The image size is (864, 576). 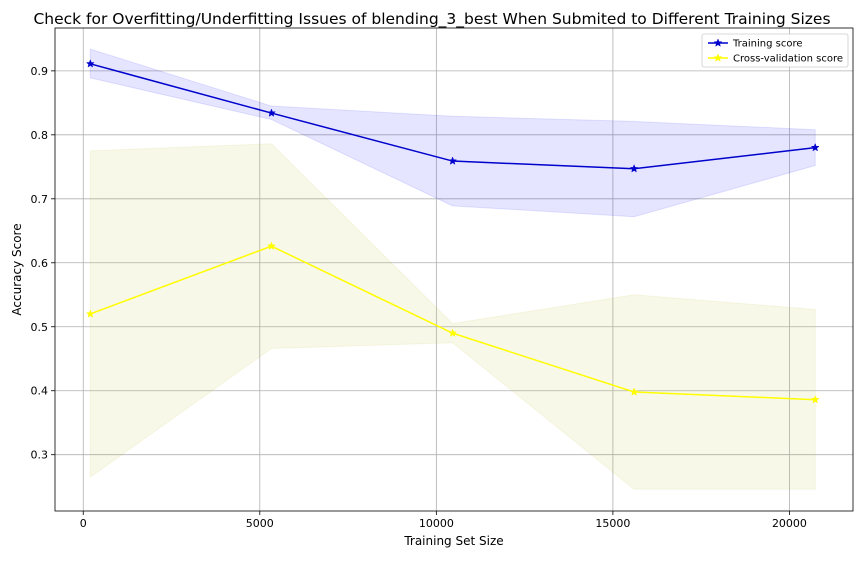 What do you see at coordinates (40, 135) in the screenshot?
I see `y-tick-label: 0.8` at bounding box center [40, 135].